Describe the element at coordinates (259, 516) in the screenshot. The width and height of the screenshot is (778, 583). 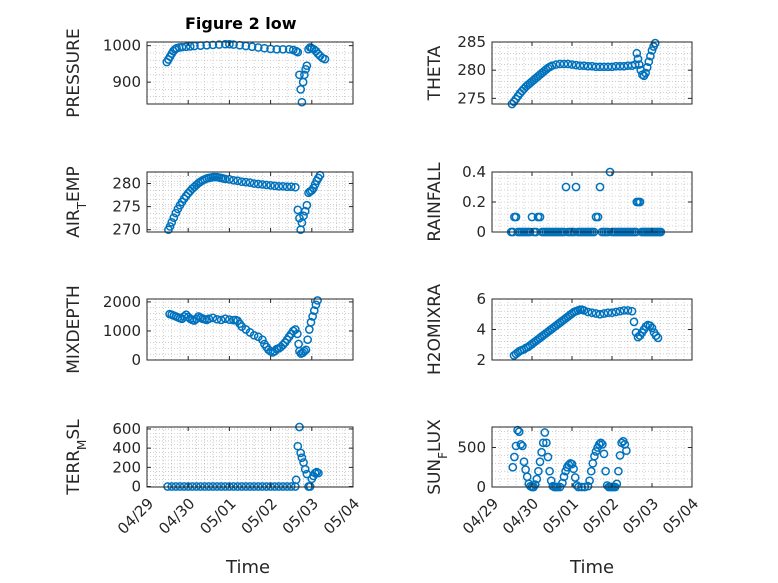
I see `x-tick-label: 05/02` at that location.